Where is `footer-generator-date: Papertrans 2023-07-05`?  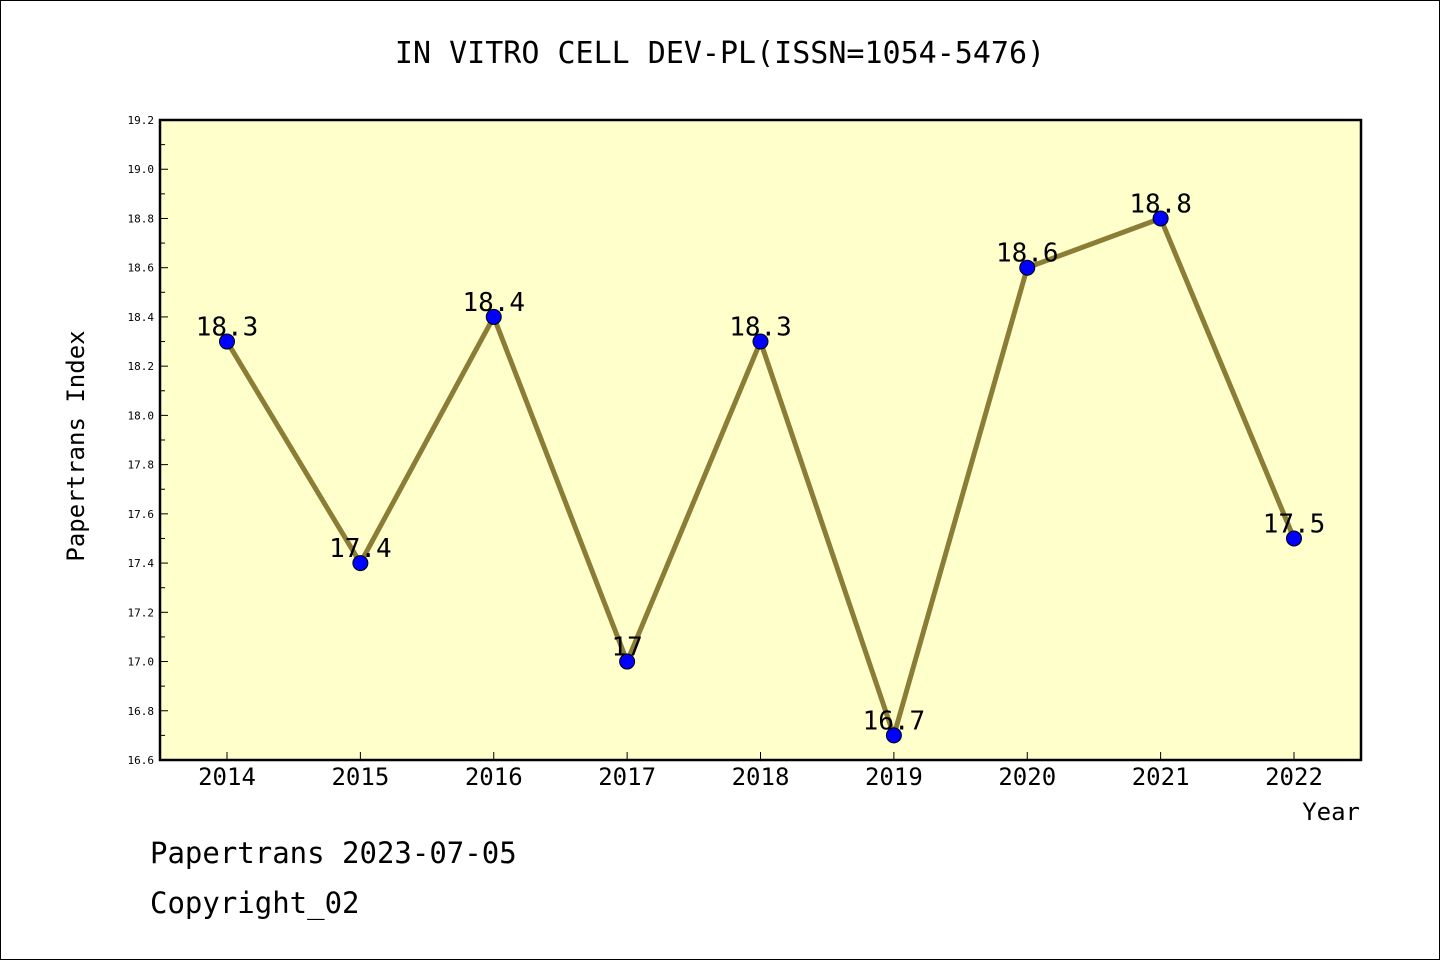
footer-generator-date: Papertrans 2023-07-05 is located at coordinates (333, 853).